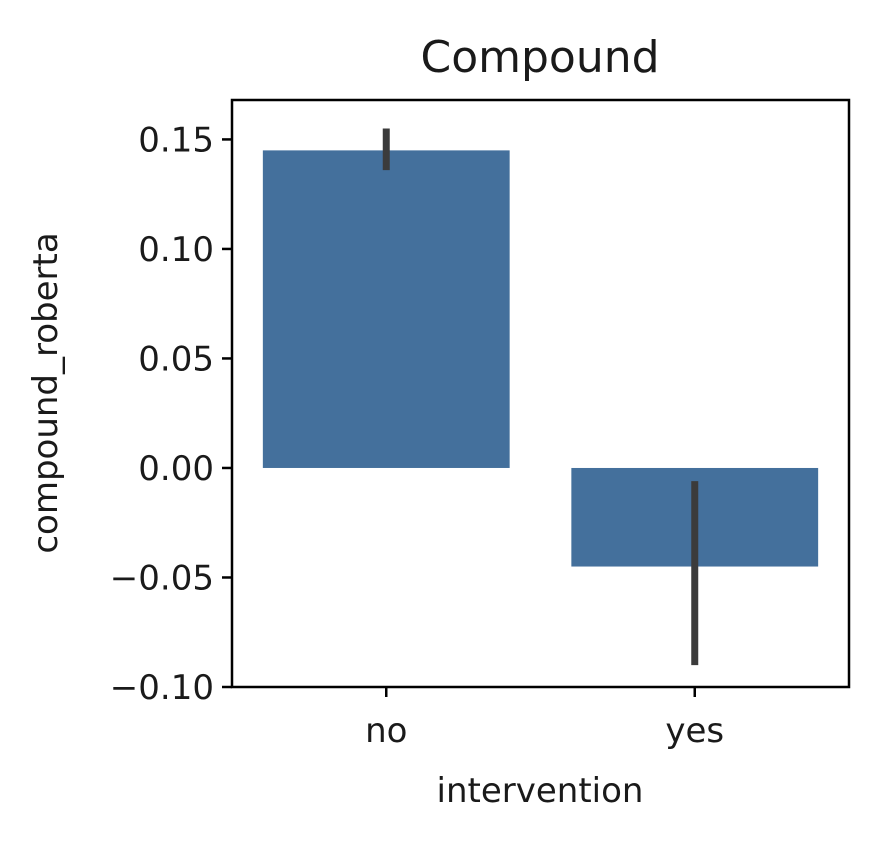 This screenshot has width=896, height=844. I want to click on y-axis: −0.10 −0.05 0.00 0.05 0.10 0.15, so click(171, 414).